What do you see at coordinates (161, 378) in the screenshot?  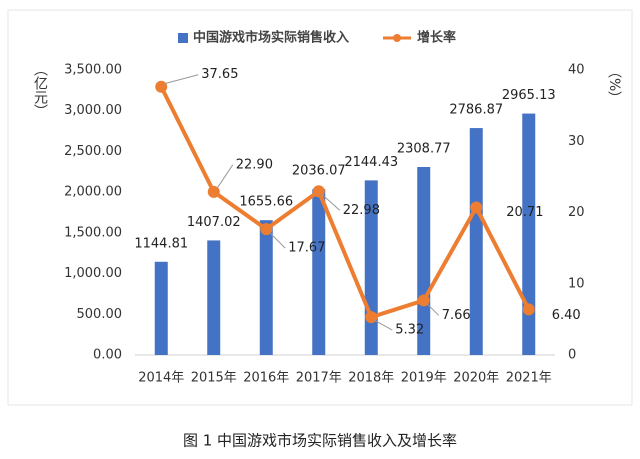 I see `x-tick-label: 2014年` at bounding box center [161, 378].